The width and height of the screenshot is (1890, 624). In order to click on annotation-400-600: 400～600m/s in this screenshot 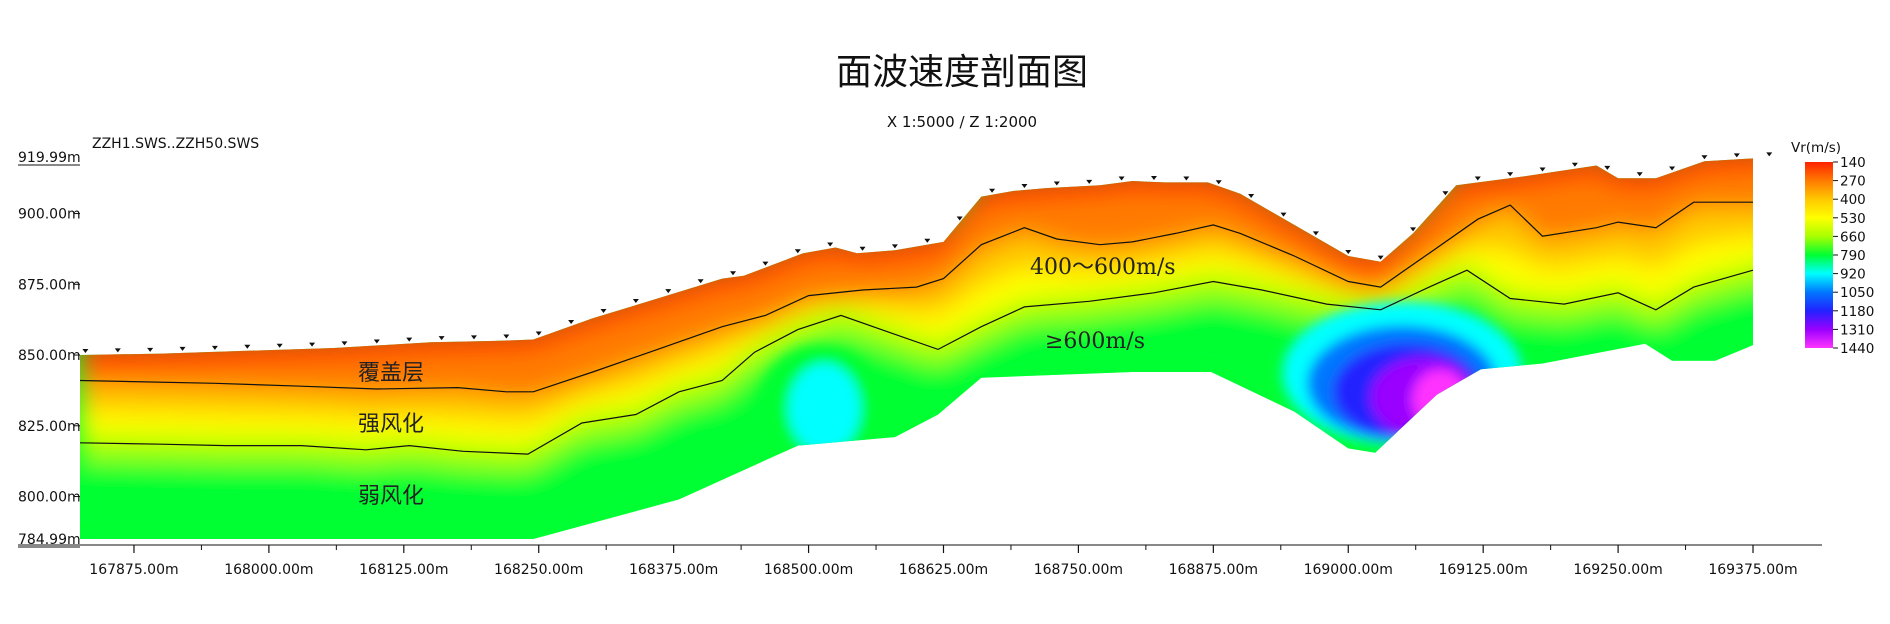, I will do `click(1103, 267)`.